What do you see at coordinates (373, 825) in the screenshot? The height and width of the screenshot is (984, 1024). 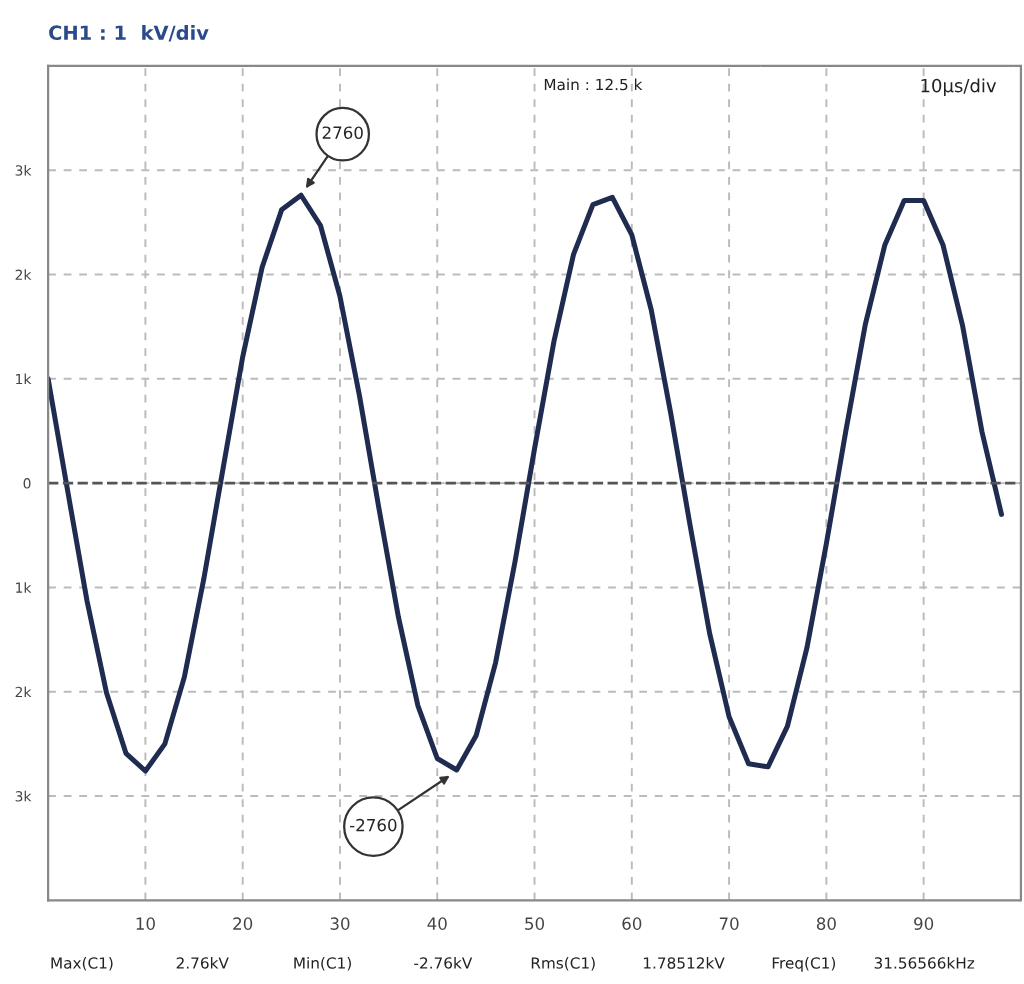 I see `annotation: -2760` at bounding box center [373, 825].